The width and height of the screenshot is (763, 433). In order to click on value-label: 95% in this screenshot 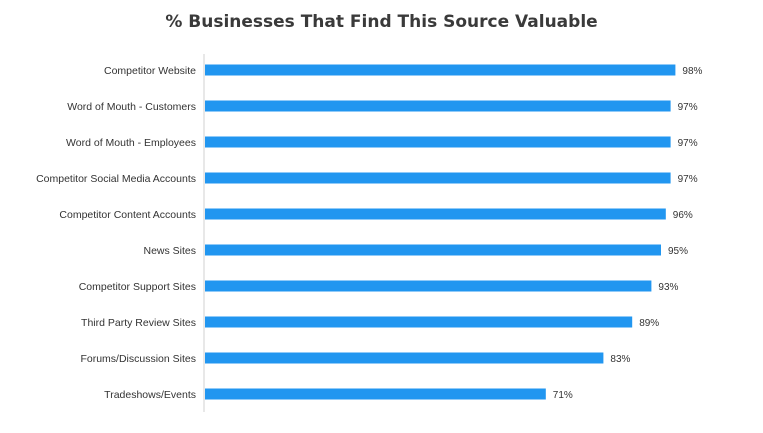, I will do `click(678, 251)`.